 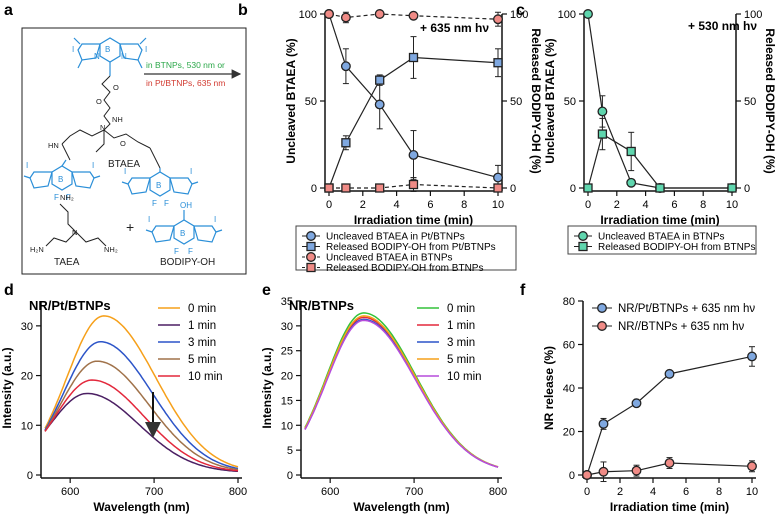 What do you see at coordinates (182, 233) in the screenshot?
I see `atom-b-4: B` at bounding box center [182, 233].